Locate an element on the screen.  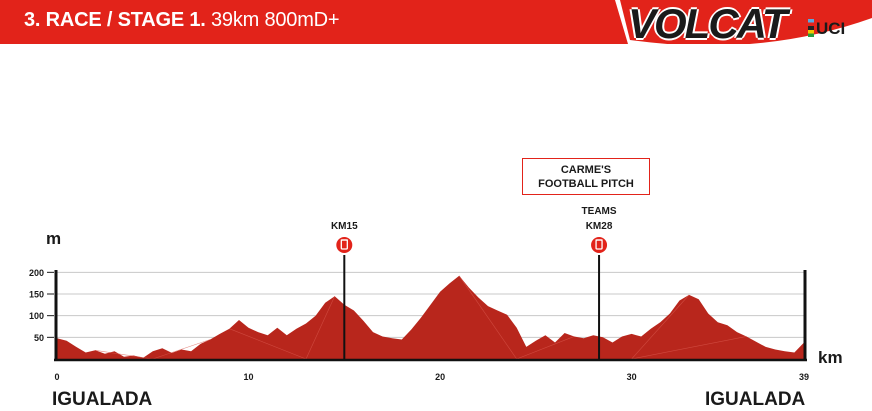
x-tick-label: 10 is located at coordinates (249, 377).